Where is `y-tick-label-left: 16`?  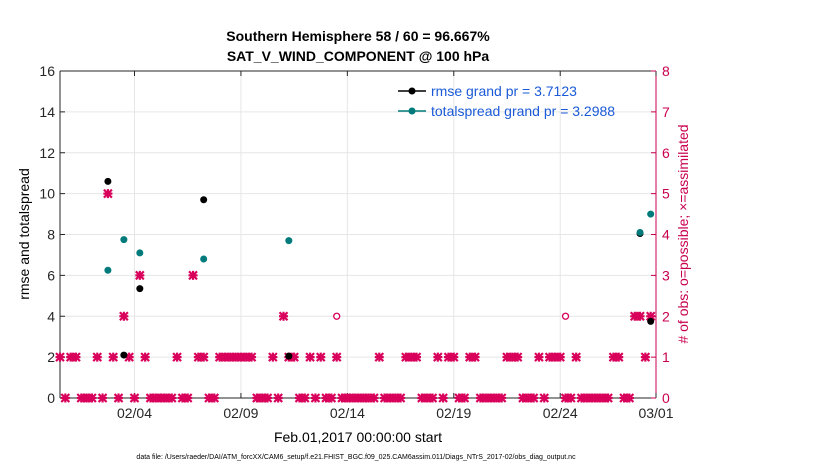 y-tick-label-left: 16 is located at coordinates (47, 71).